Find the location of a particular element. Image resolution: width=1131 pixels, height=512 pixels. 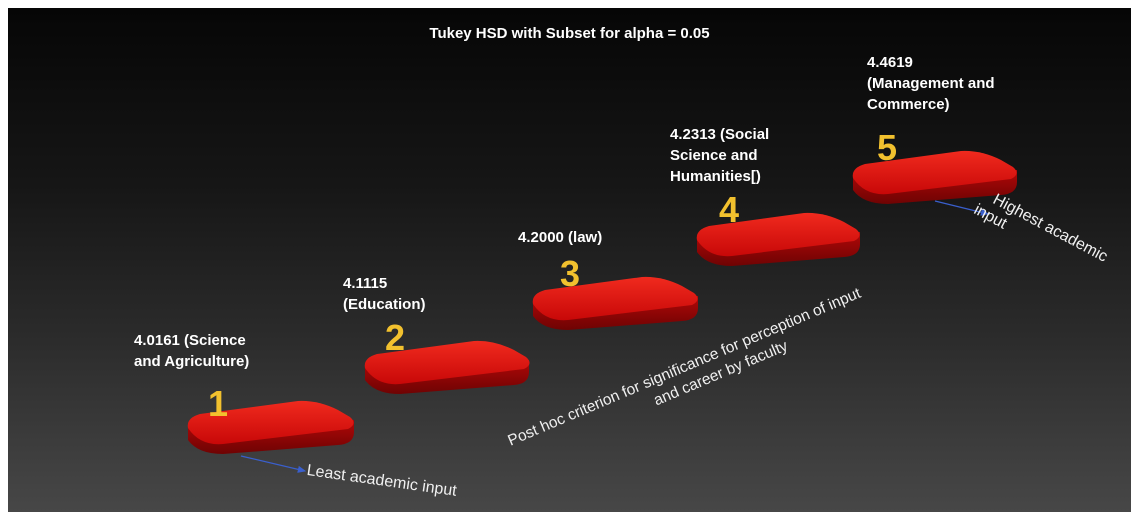

step-label-5: 4.4619 (Management and Commerce) is located at coordinates (931, 83).